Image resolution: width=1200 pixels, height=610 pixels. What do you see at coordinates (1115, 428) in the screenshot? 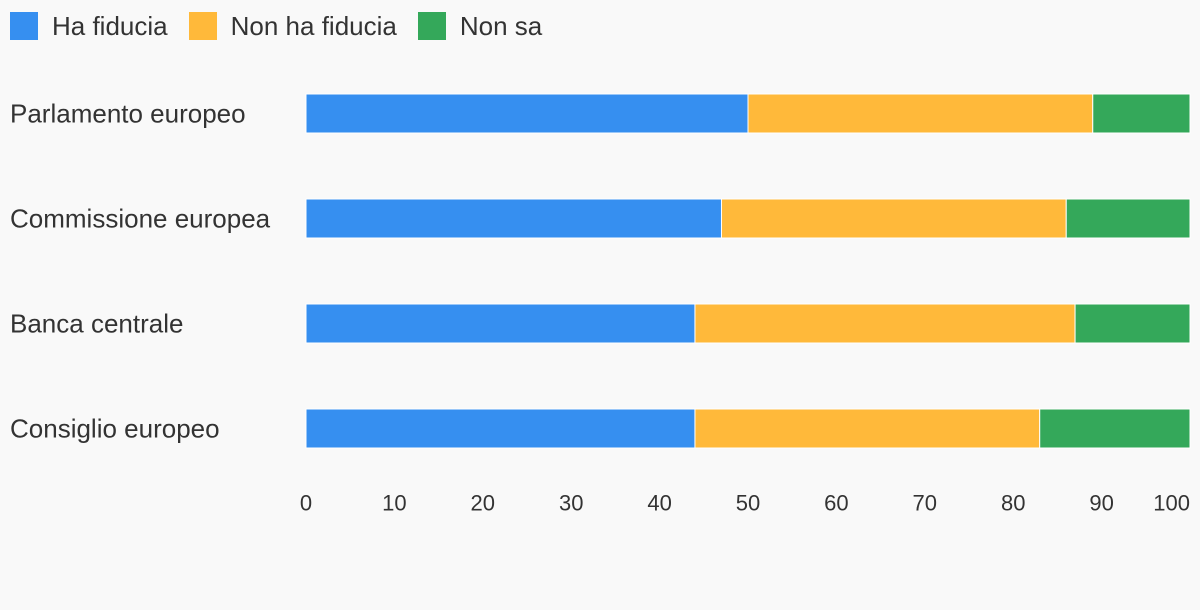
I see `bar-consiglio-europeo-non-sa` at bounding box center [1115, 428].